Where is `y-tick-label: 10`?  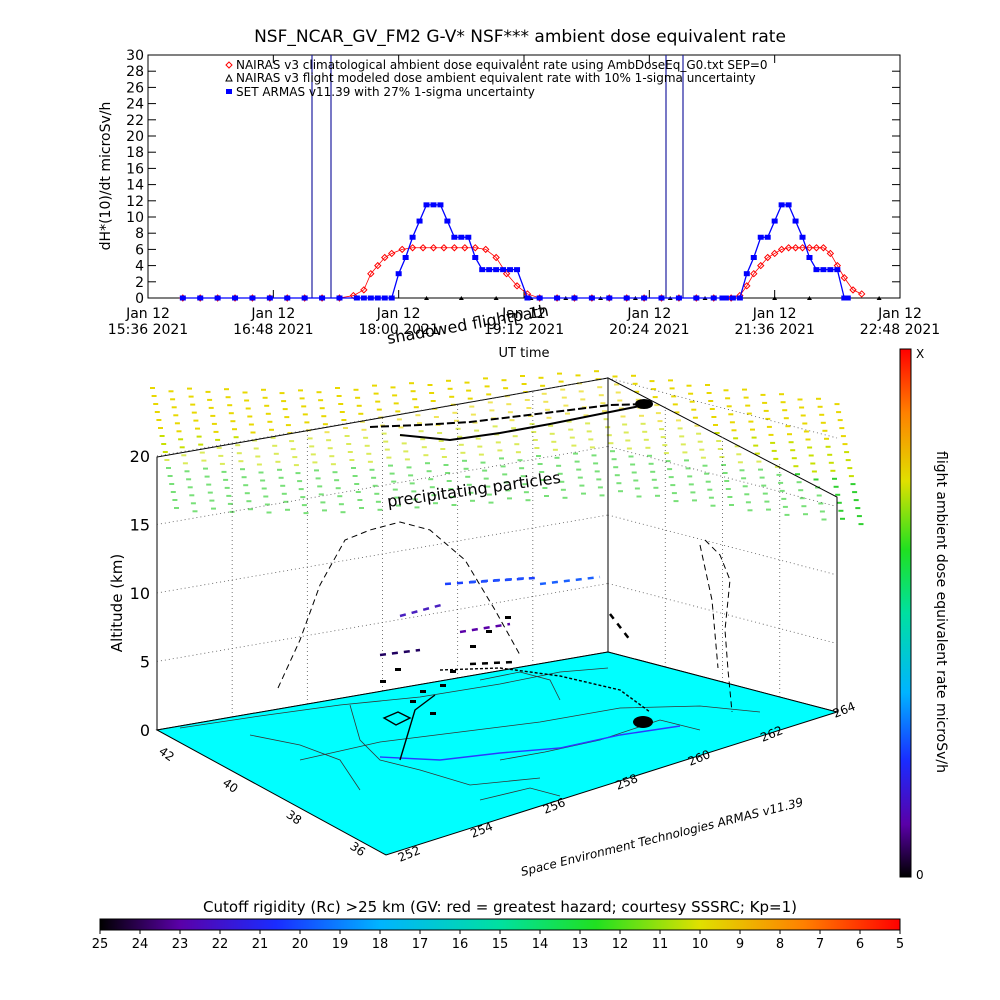
y-tick-label: 10 is located at coordinates (135, 218).